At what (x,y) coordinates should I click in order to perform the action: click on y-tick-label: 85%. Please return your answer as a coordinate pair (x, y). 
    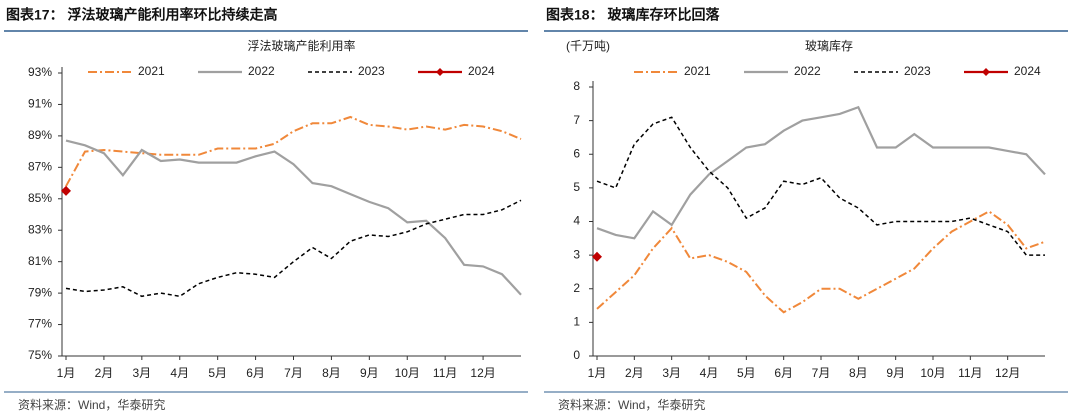
    Looking at the image, I should click on (40, 198).